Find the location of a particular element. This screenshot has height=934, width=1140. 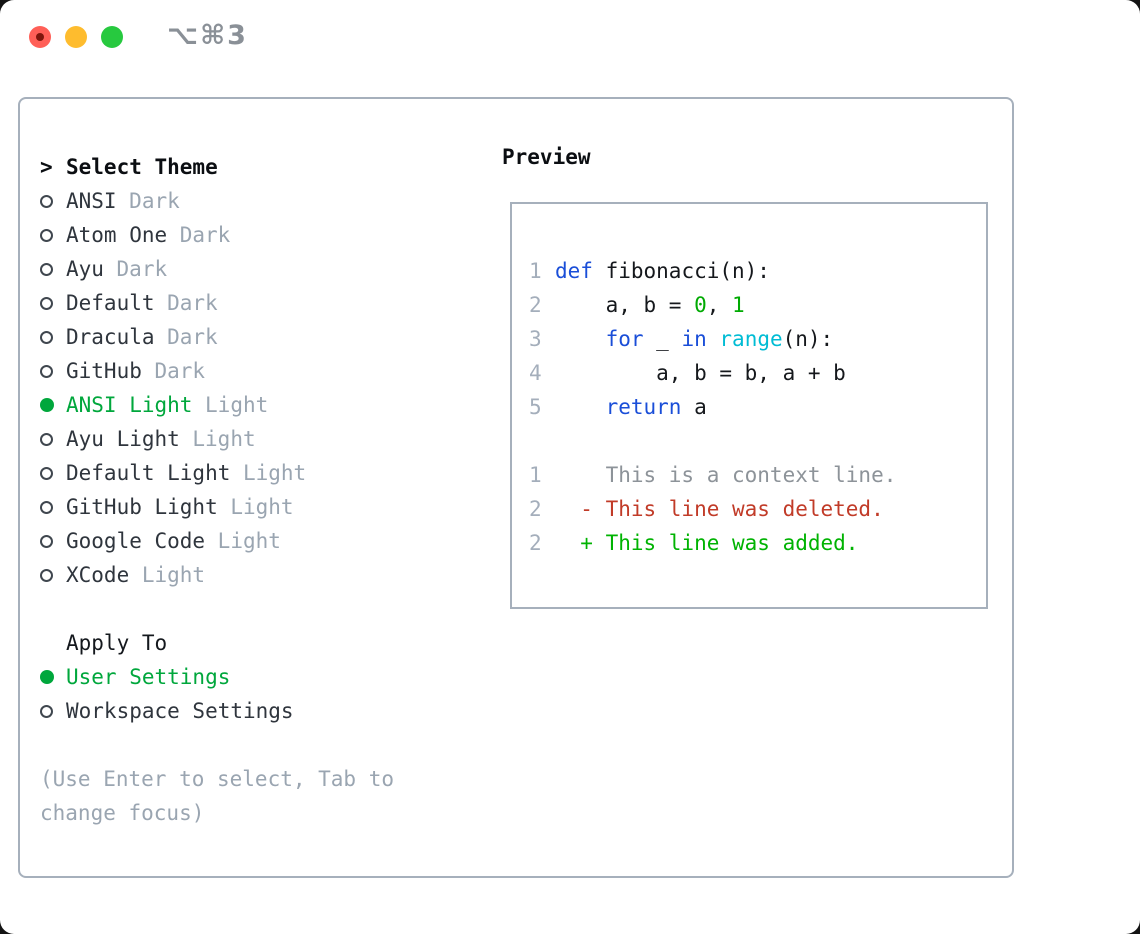

theme-option-github: GitHub Dark is located at coordinates (217, 371).